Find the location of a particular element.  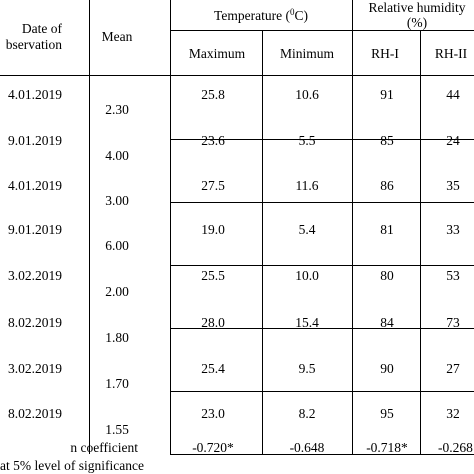

cell-mean: 3.00 is located at coordinates (117, 200).